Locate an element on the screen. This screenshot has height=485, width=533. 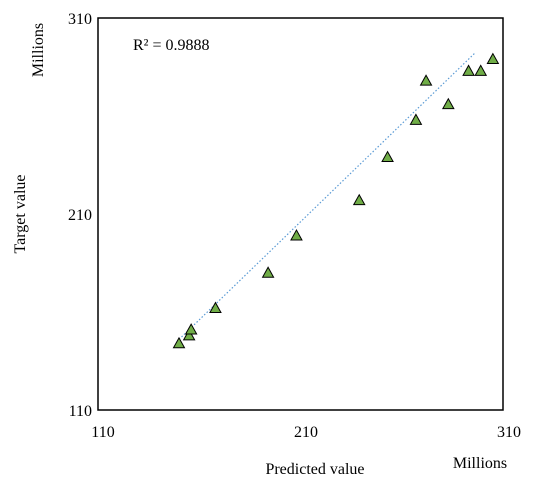
y-tick-label: 110 is located at coordinates (80, 411).